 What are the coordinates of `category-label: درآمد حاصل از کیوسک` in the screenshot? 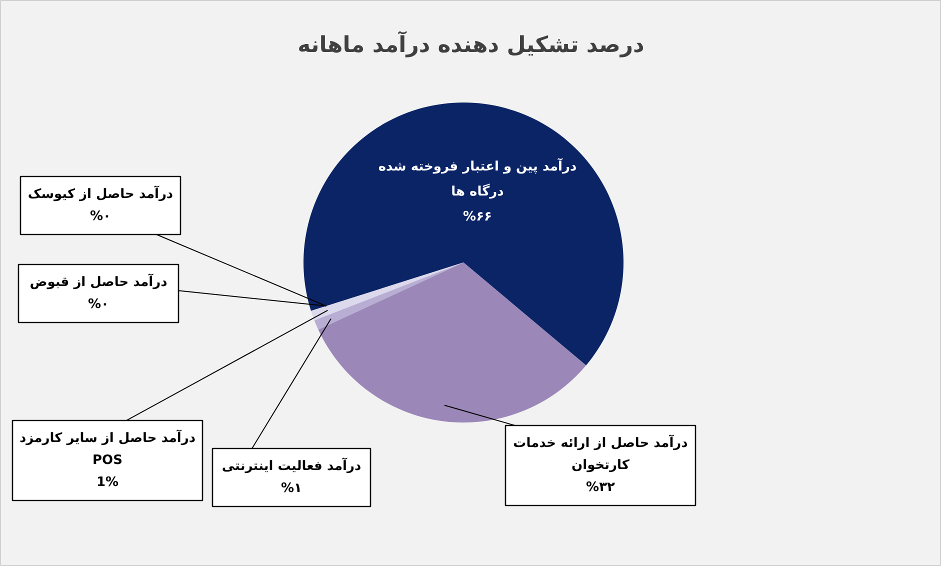 It's located at (101, 194).